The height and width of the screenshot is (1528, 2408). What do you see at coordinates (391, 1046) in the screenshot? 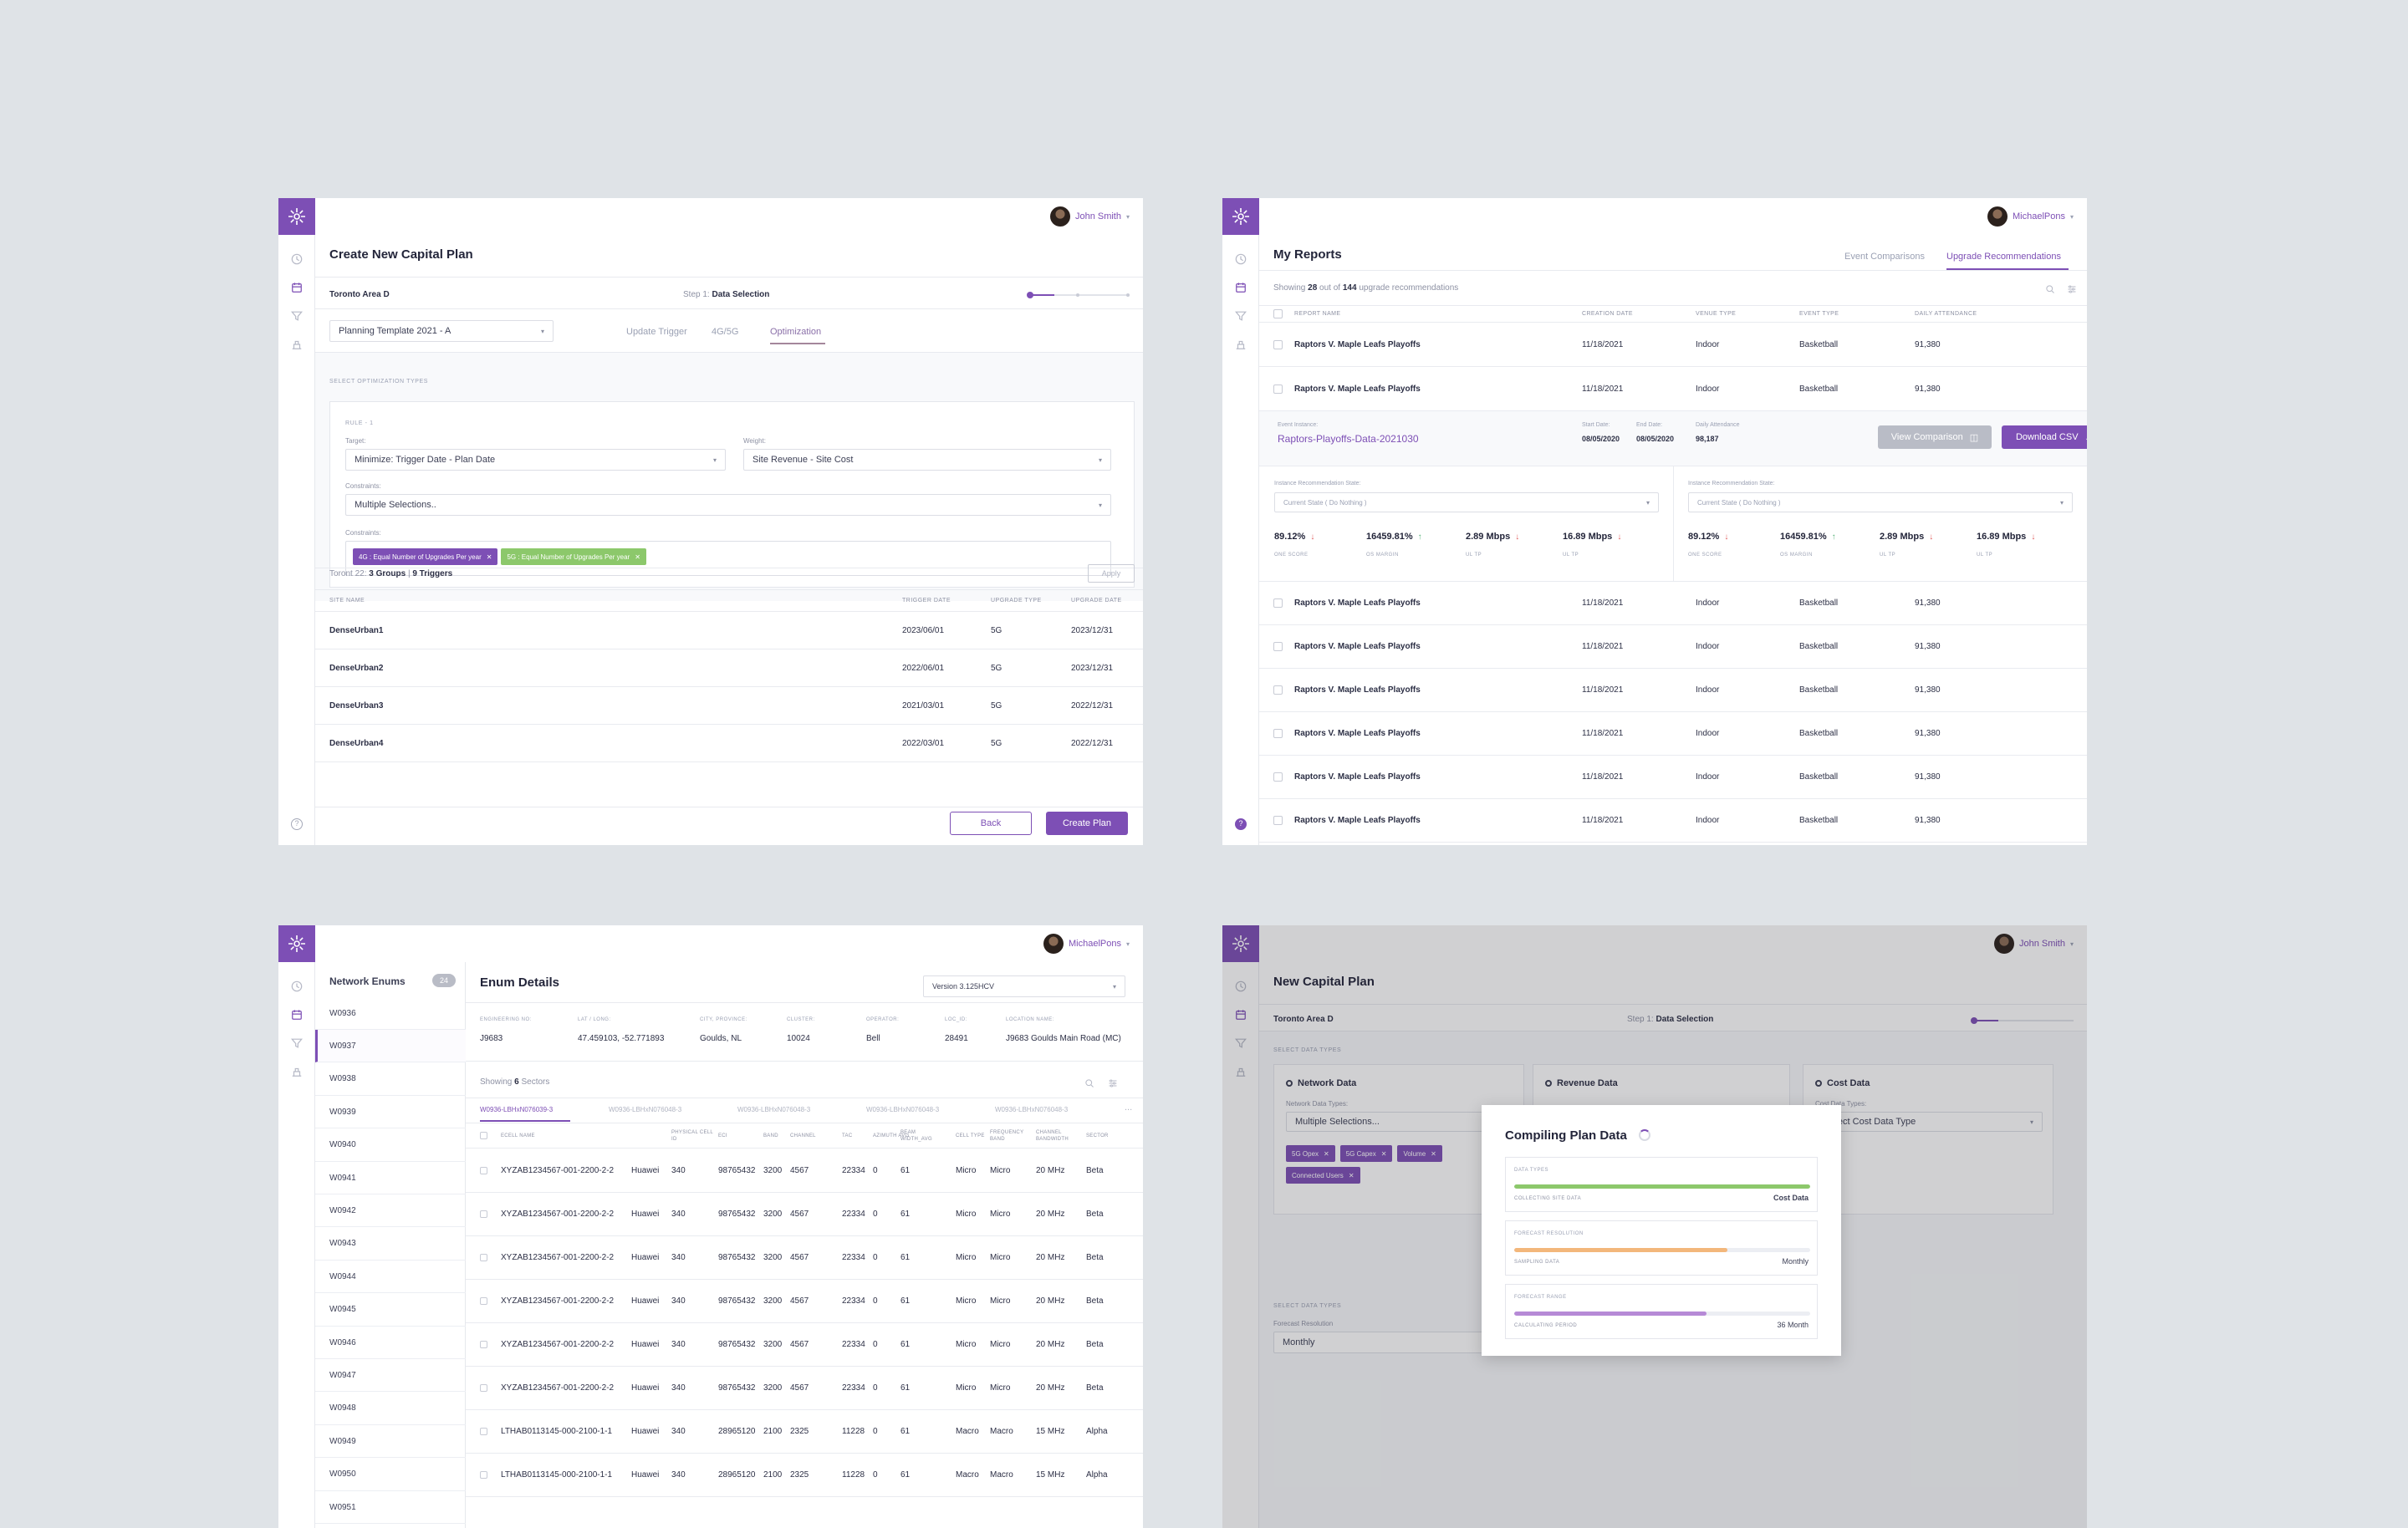
I see `enum-list-item: W0937` at bounding box center [391, 1046].